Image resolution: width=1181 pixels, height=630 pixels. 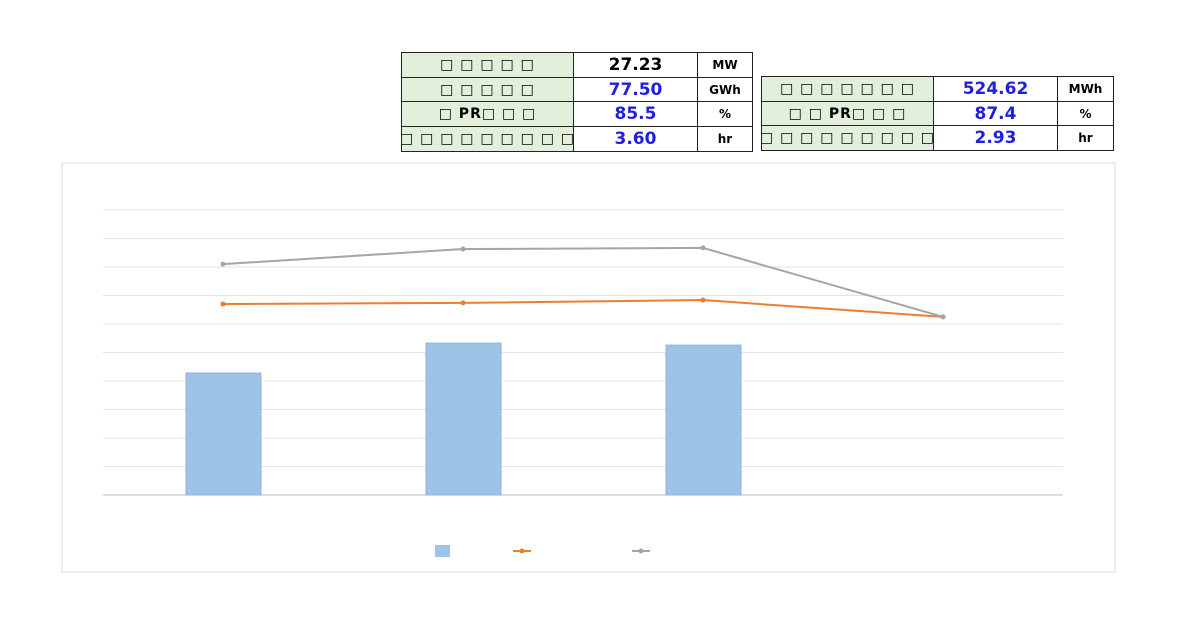 I want to click on table-label: □ PR□ □ □, so click(x=487, y=114).